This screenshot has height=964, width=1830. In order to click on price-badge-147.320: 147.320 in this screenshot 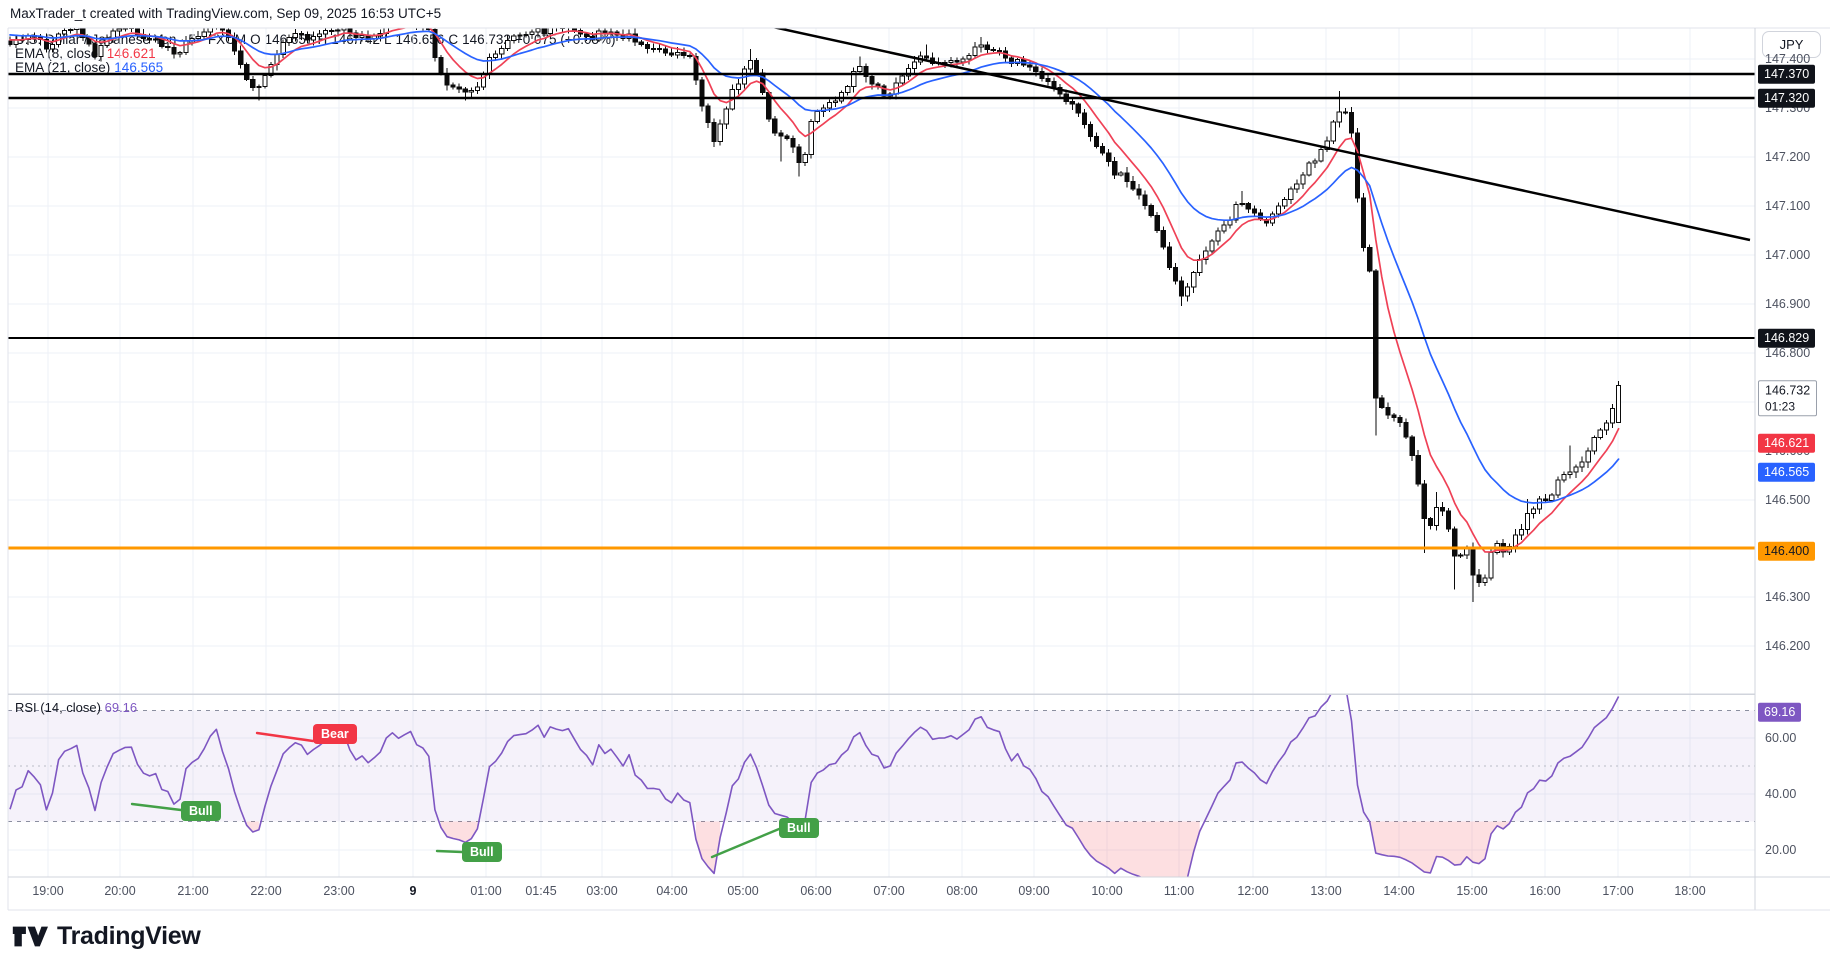, I will do `click(1787, 98)`.